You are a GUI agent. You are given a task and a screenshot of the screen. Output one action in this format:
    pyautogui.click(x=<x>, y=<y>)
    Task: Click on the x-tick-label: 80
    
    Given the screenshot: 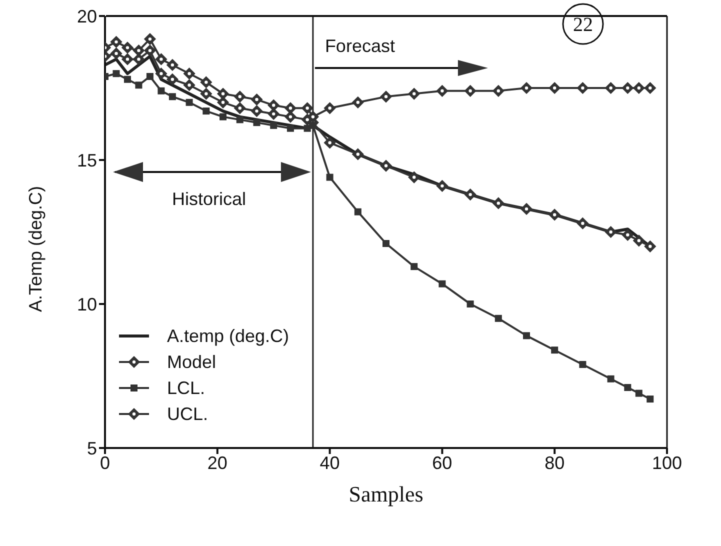 What is the action you would take?
    pyautogui.click(x=554, y=462)
    